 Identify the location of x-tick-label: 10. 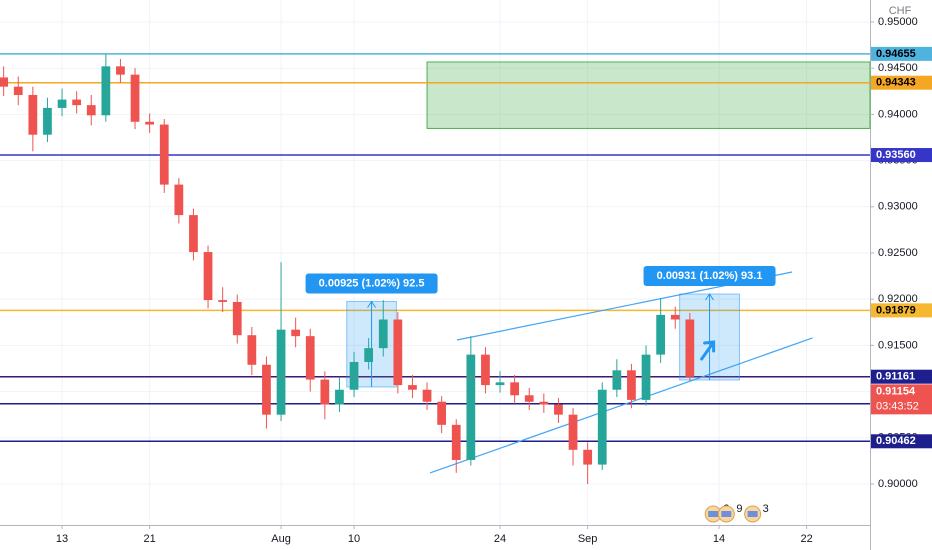
(354, 539).